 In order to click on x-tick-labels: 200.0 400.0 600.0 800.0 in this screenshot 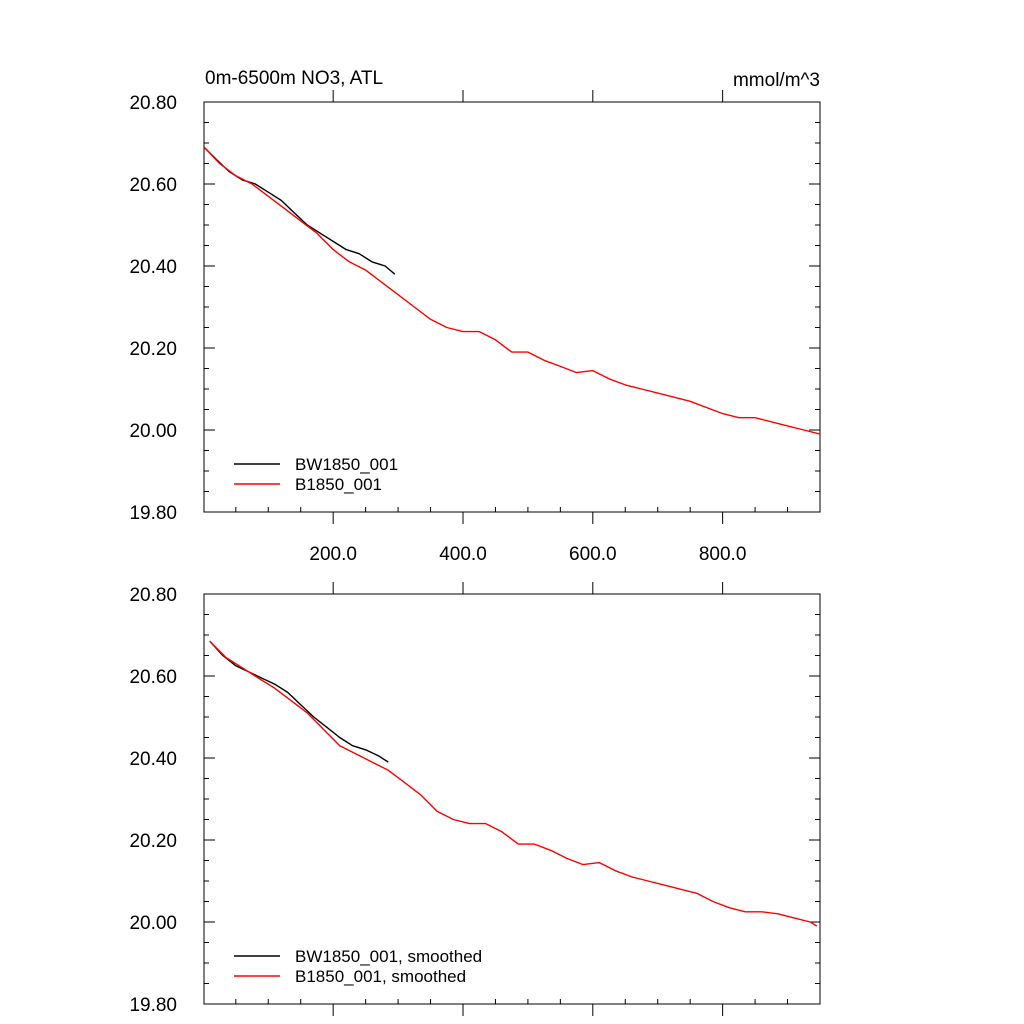, I will do `click(527, 554)`.